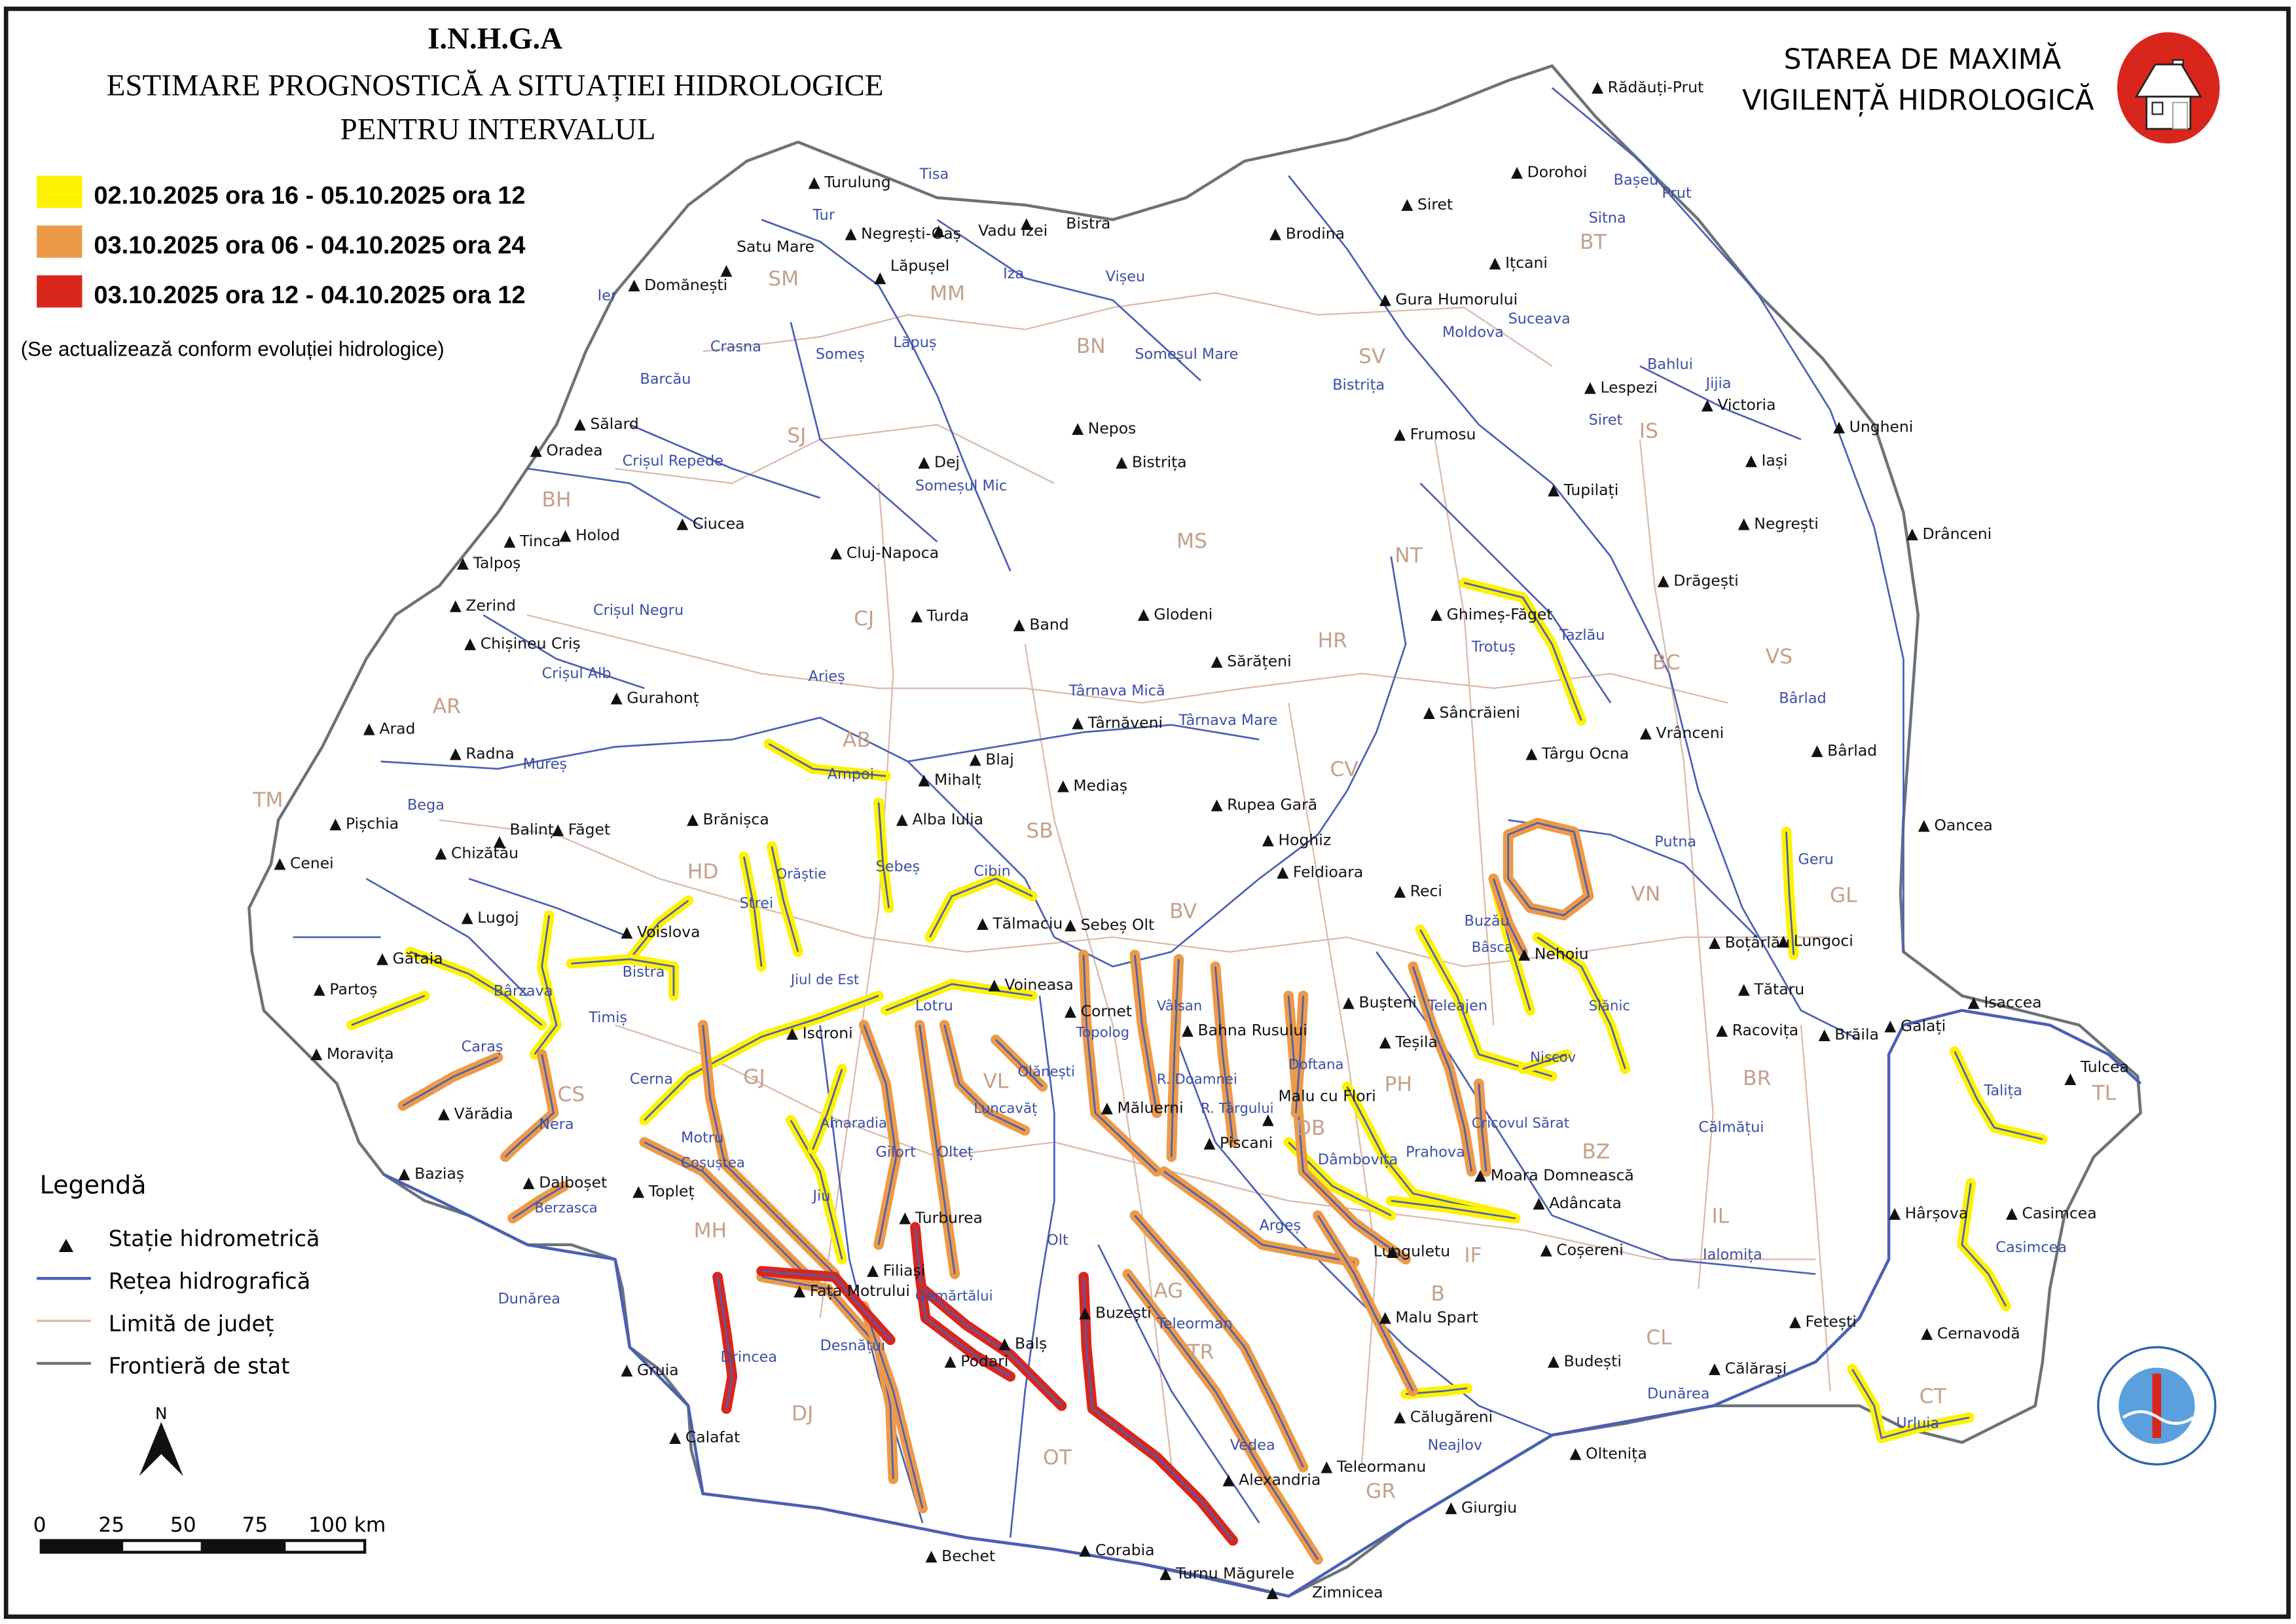  Describe the element at coordinates (1412, 1251) in the screenshot. I see `station-name: Lunguletu` at that location.